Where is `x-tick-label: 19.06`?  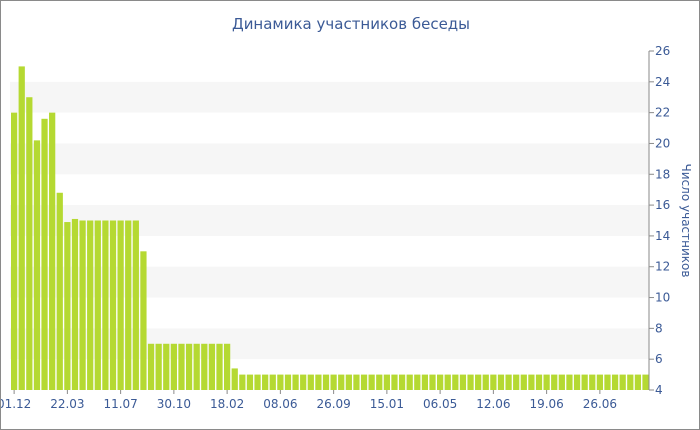 x-tick-label: 19.06 is located at coordinates (546, 404).